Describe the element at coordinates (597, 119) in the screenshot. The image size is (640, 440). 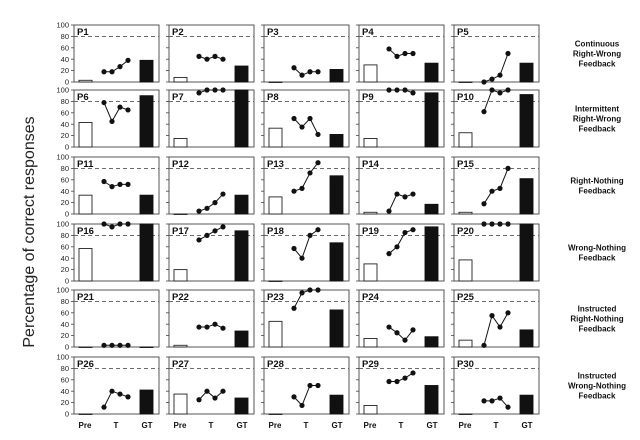
I see `condition-label: Intermittent Right-Wrong Feedback` at that location.